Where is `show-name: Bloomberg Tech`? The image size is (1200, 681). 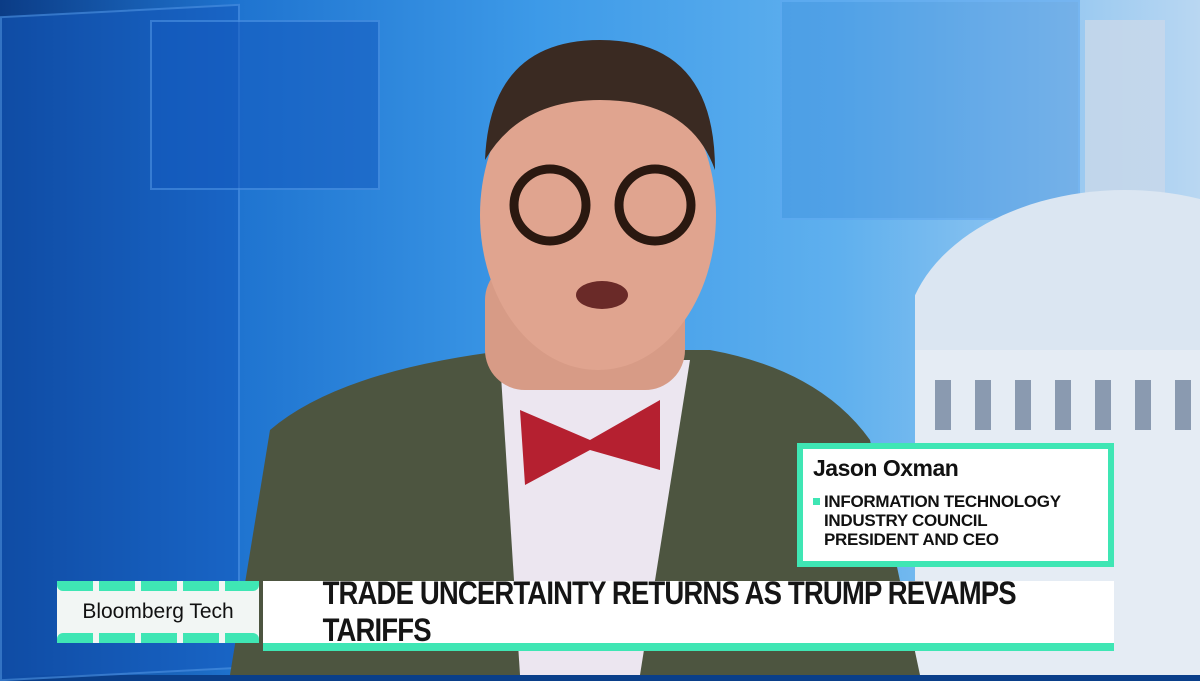 show-name: Bloomberg Tech is located at coordinates (158, 611).